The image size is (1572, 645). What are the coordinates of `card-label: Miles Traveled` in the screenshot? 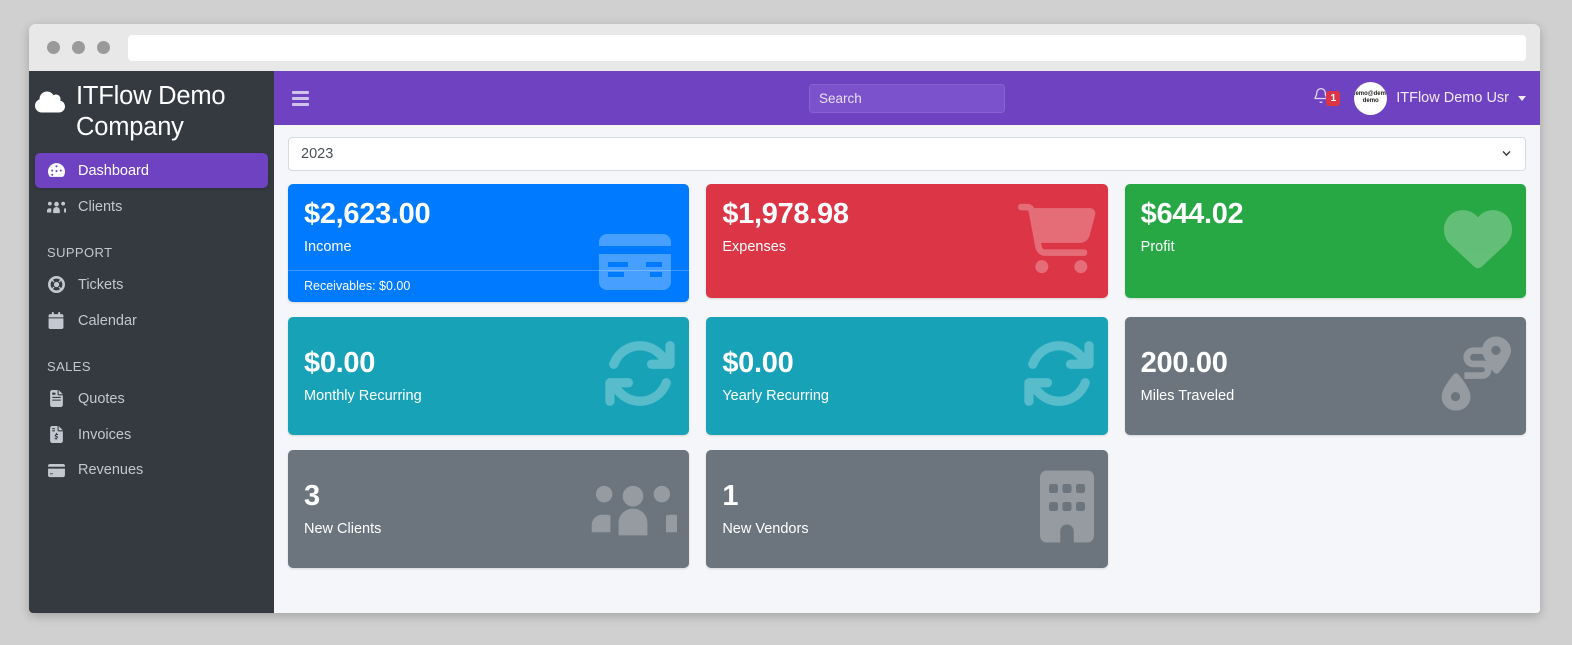 It's located at (1187, 396).